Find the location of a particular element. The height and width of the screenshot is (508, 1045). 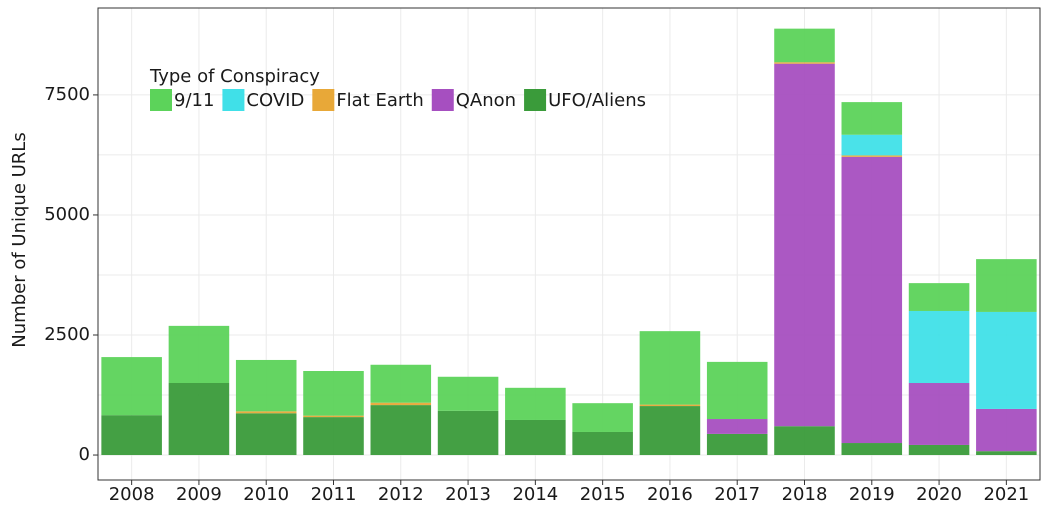

x-tick-label: 2011 is located at coordinates (334, 494).